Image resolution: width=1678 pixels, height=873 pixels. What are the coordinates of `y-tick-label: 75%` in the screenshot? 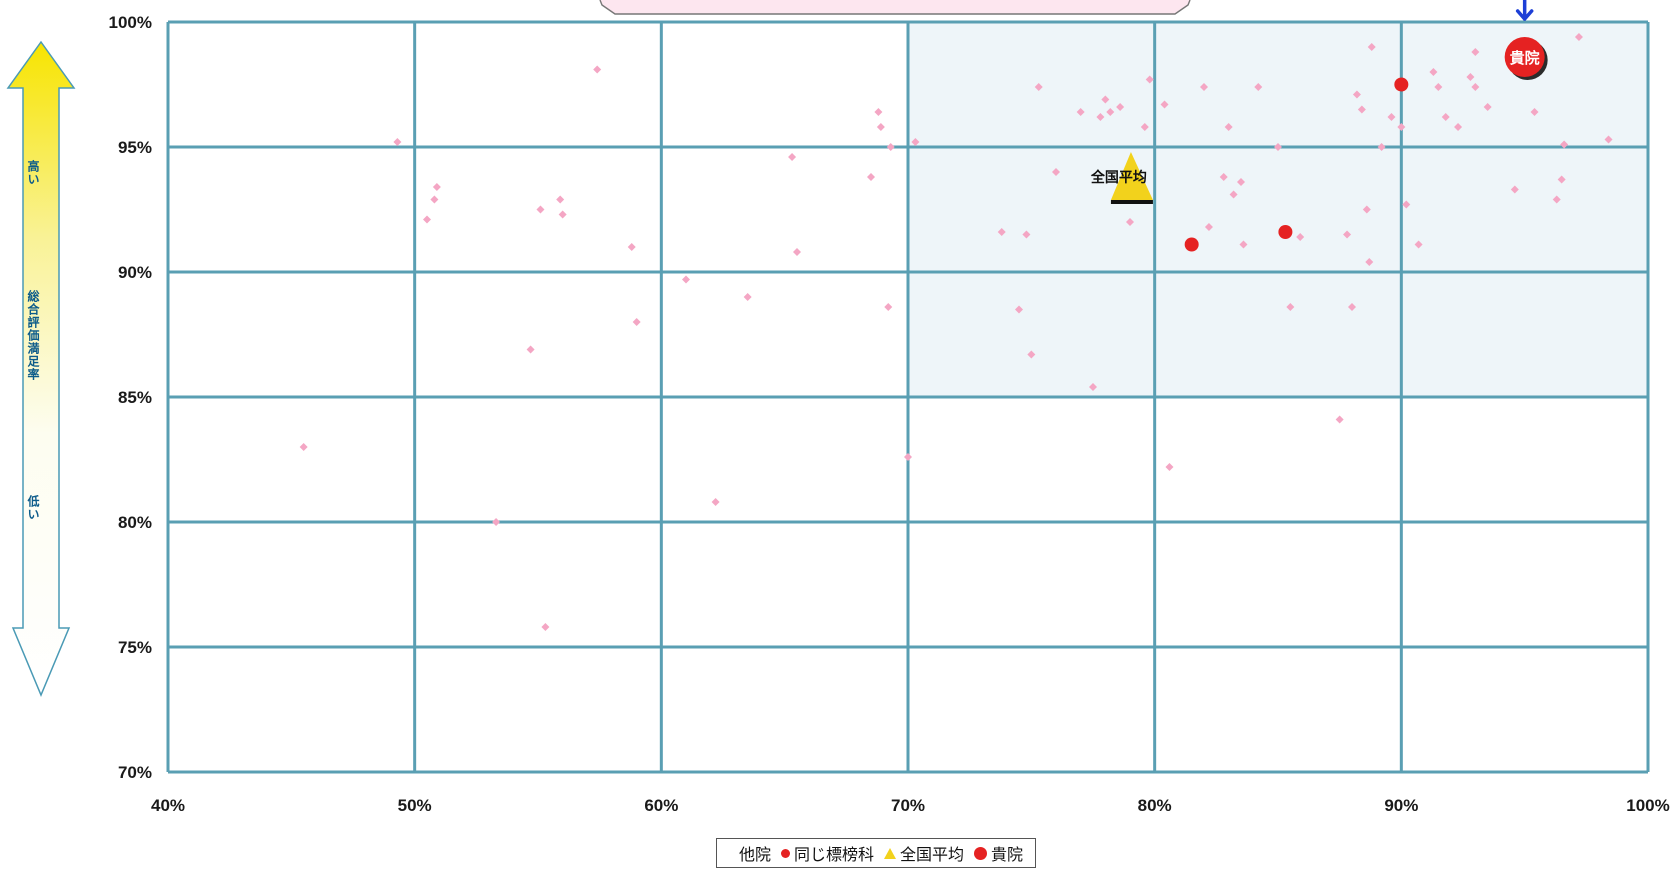 It's located at (135, 647).